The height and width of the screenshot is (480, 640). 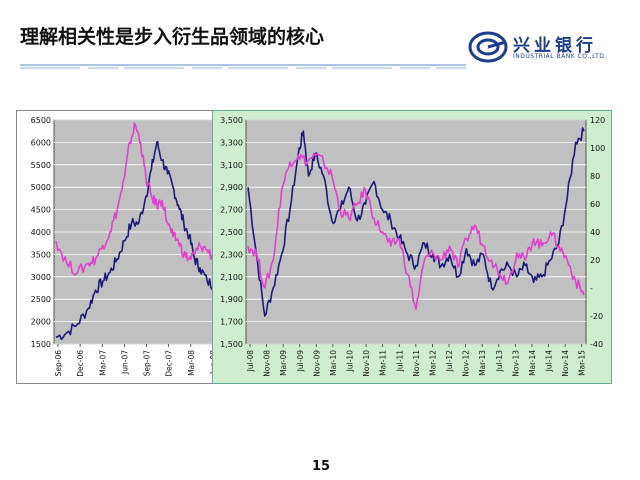 I want to click on x-tick-label: Mar-15, so click(x=582, y=363).